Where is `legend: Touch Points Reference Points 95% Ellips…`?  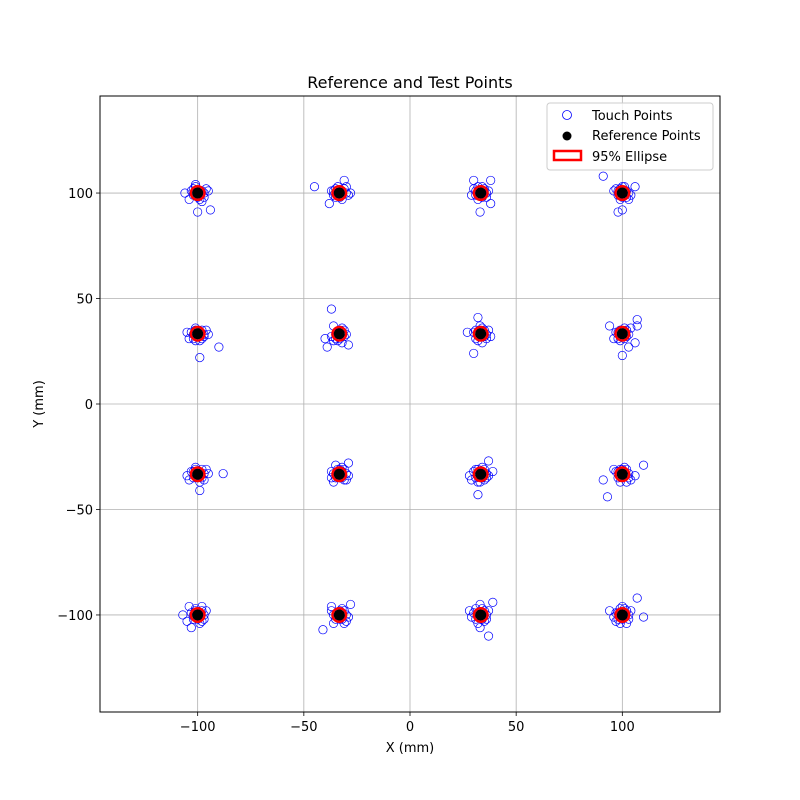
legend: Touch Points Reference Points 95% Ellips… is located at coordinates (630, 136).